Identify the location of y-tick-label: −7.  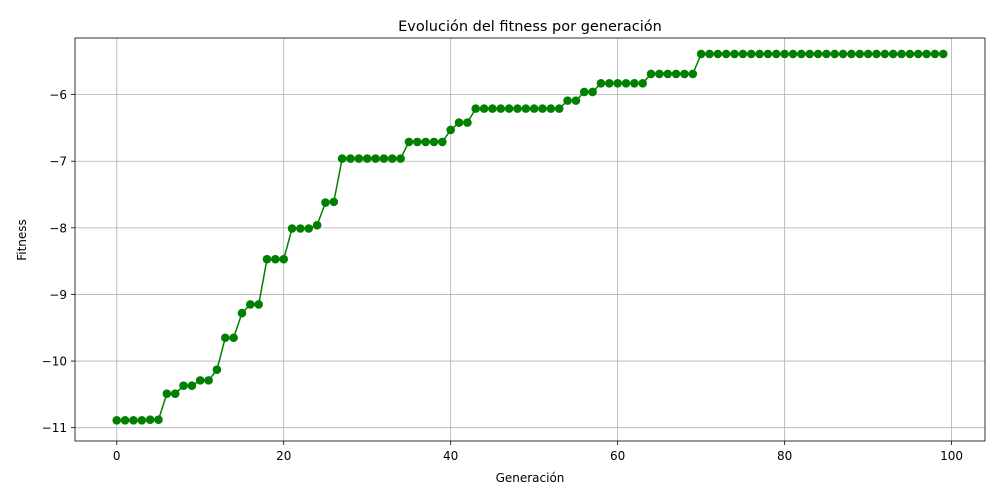
(58, 162).